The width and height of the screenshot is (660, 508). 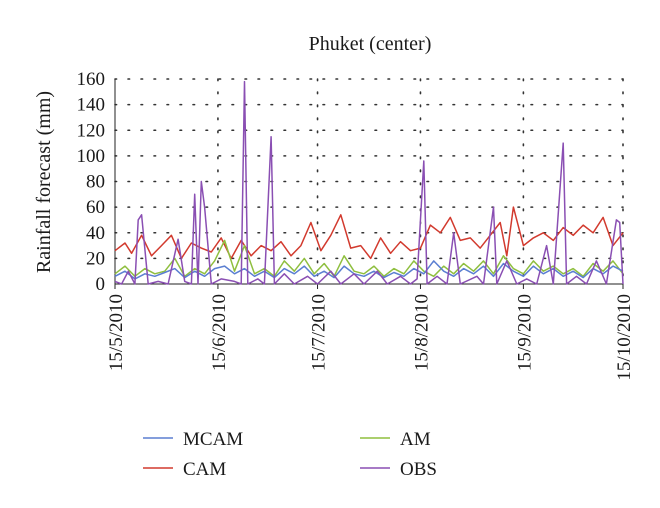 What do you see at coordinates (219, 332) in the screenshot?
I see `x-tick-label: 15/6/2010` at bounding box center [219, 332].